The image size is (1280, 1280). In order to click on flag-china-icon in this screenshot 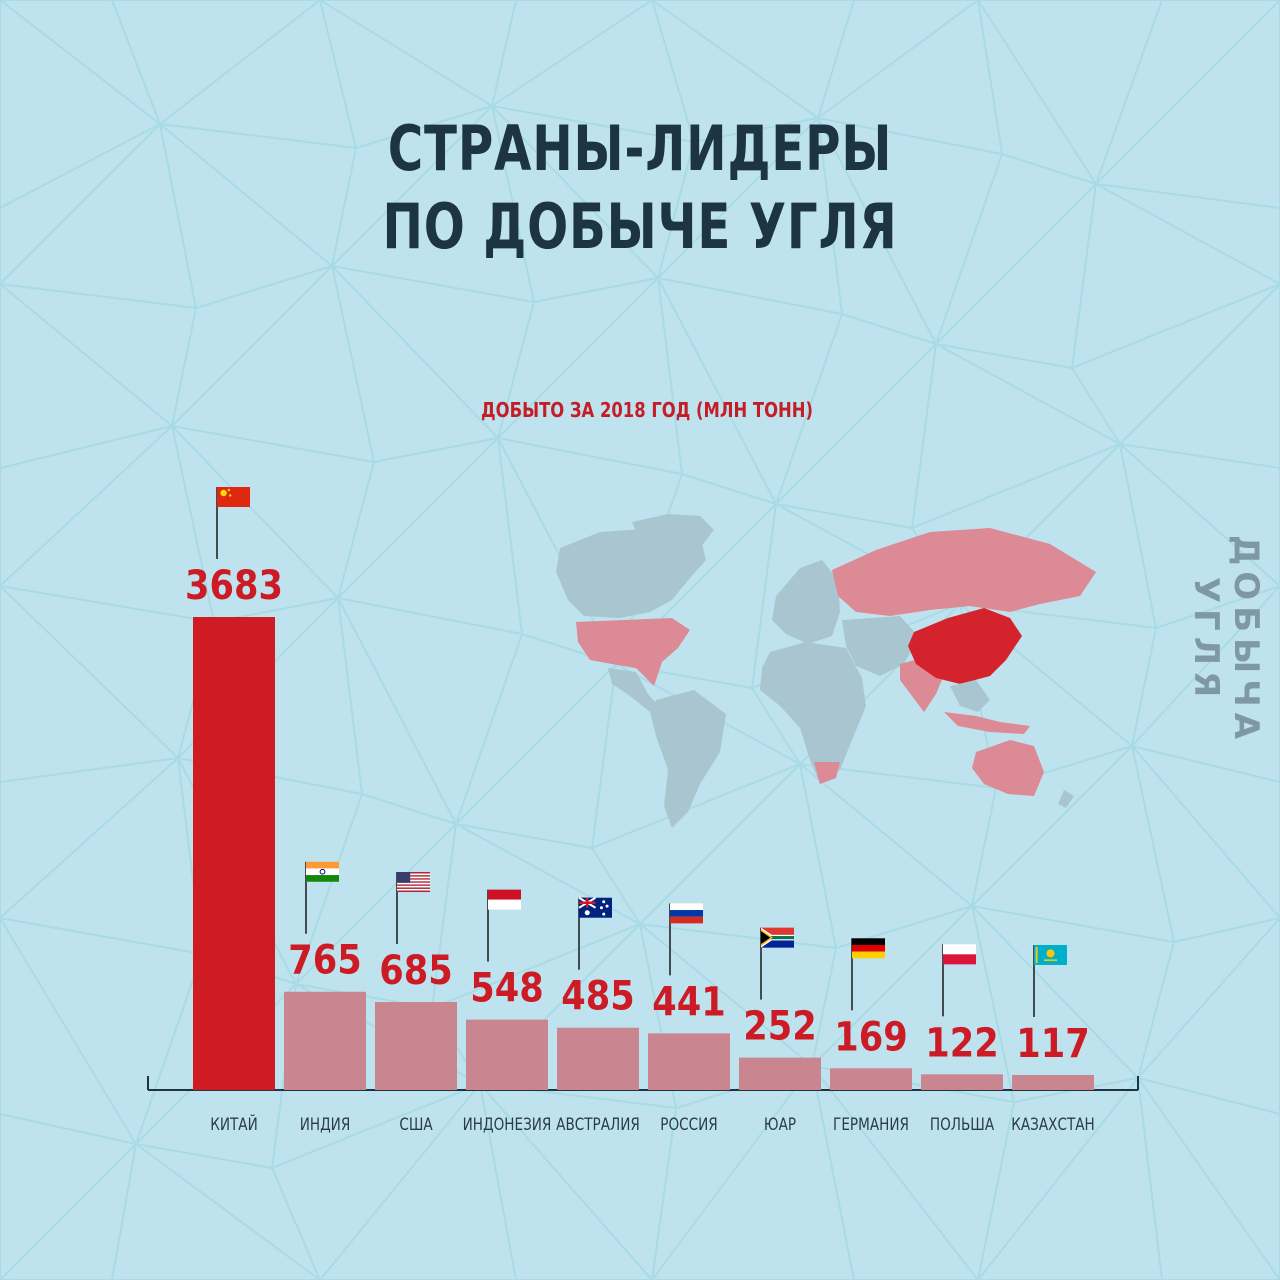, I will do `click(233, 497)`.